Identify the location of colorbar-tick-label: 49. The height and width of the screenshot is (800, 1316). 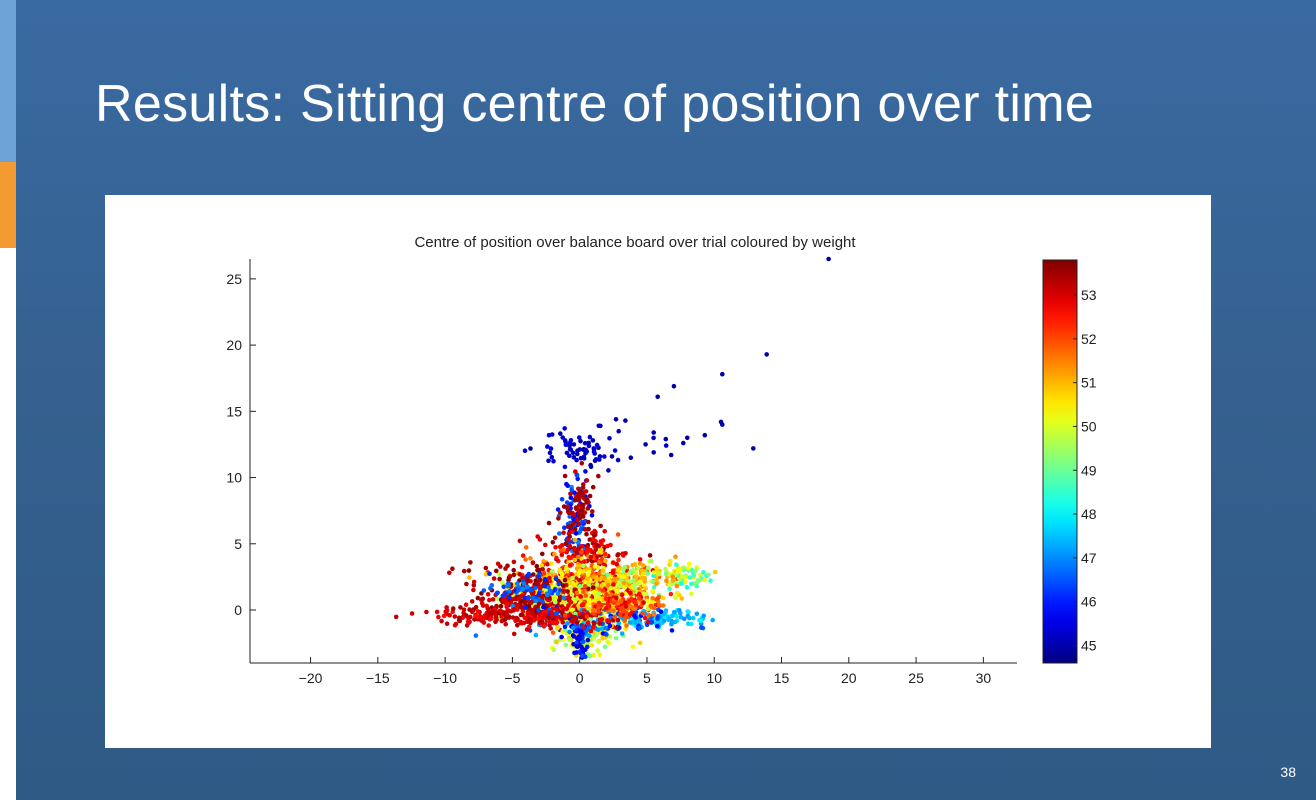
(1089, 470).